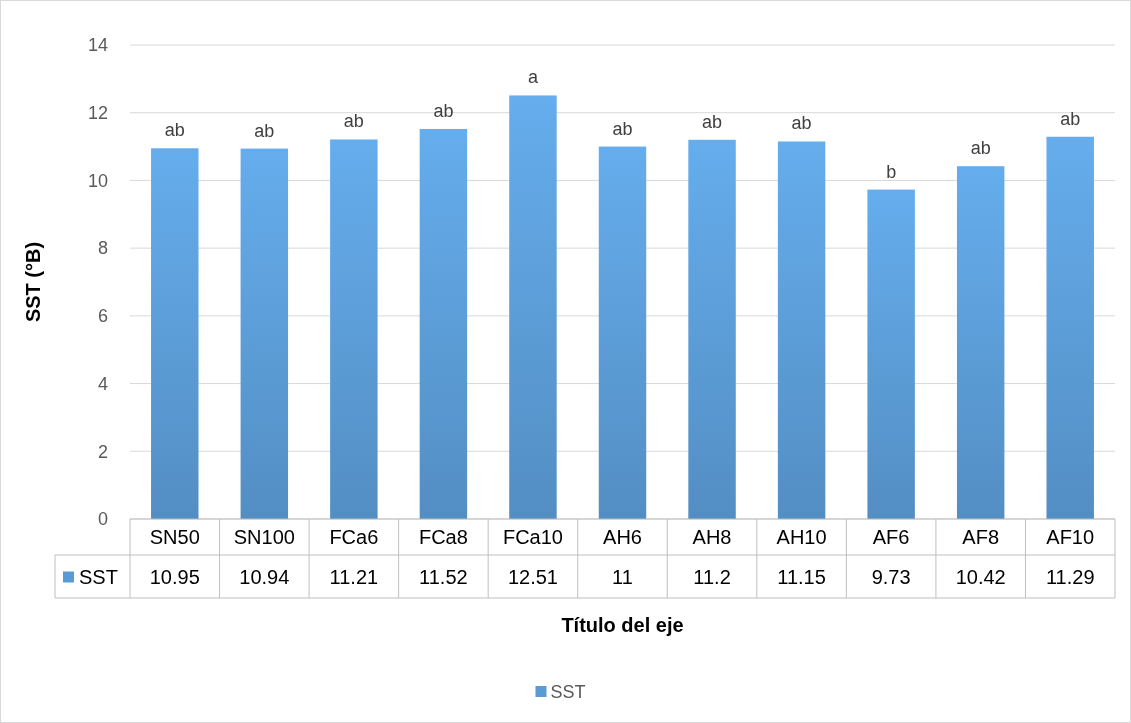 The height and width of the screenshot is (723, 1131). Describe the element at coordinates (102, 248) in the screenshot. I see `y-tick-label: 8` at that location.